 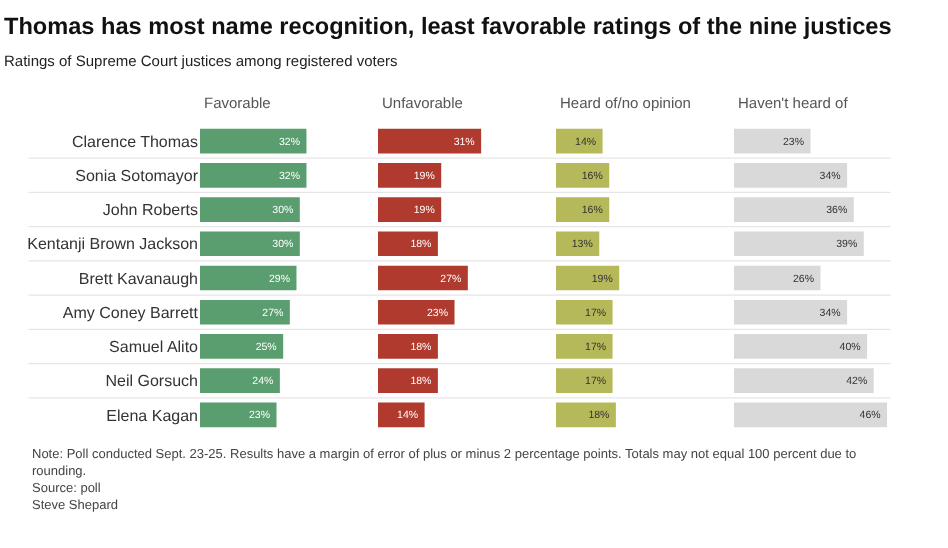 I want to click on y-tick-label: Clarence Thomas, so click(x=135, y=141).